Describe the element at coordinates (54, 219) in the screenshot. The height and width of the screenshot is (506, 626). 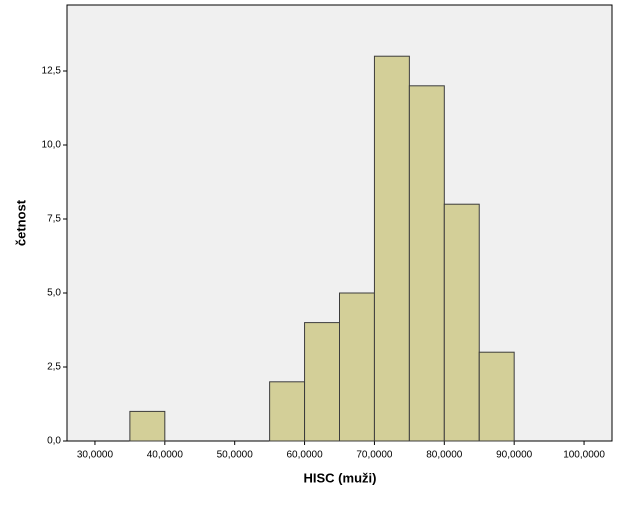
I see `y-tick-label: 7,5` at that location.